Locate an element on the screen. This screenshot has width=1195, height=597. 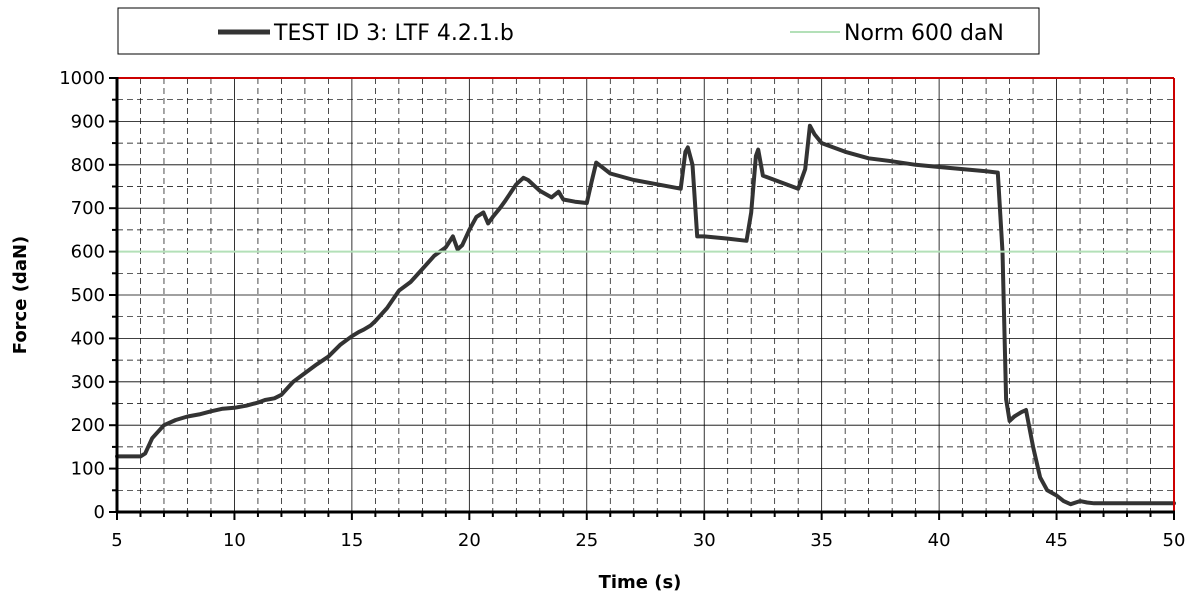
legend-box is located at coordinates (578, 31).